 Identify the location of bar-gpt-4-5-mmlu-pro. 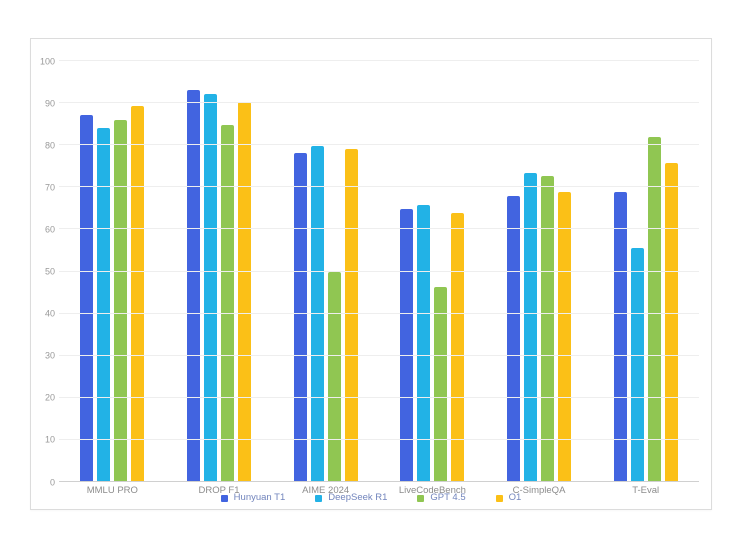
(121, 300).